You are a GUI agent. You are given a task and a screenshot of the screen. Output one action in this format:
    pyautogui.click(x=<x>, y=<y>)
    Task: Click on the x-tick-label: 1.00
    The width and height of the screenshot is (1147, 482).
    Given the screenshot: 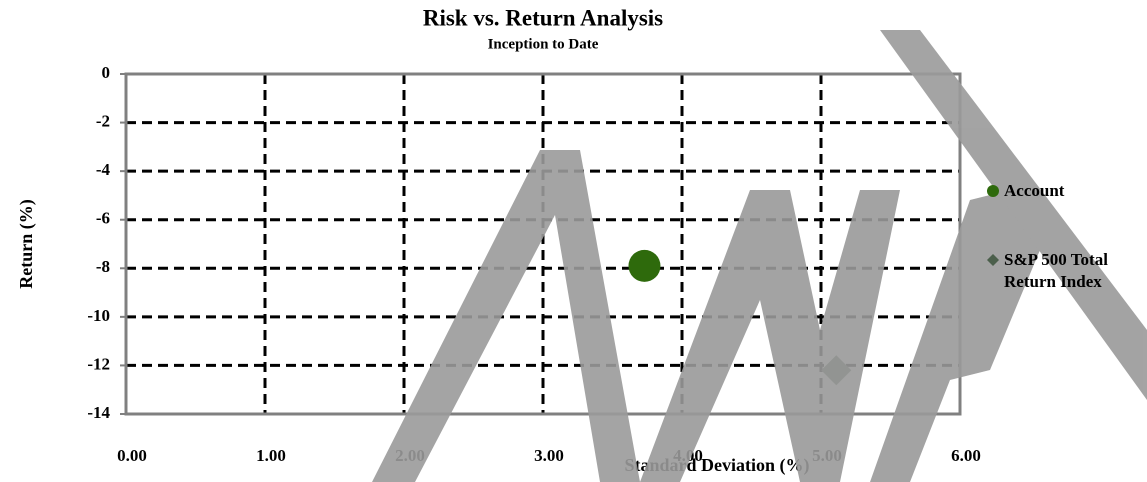 What is the action you would take?
    pyautogui.click(x=271, y=455)
    